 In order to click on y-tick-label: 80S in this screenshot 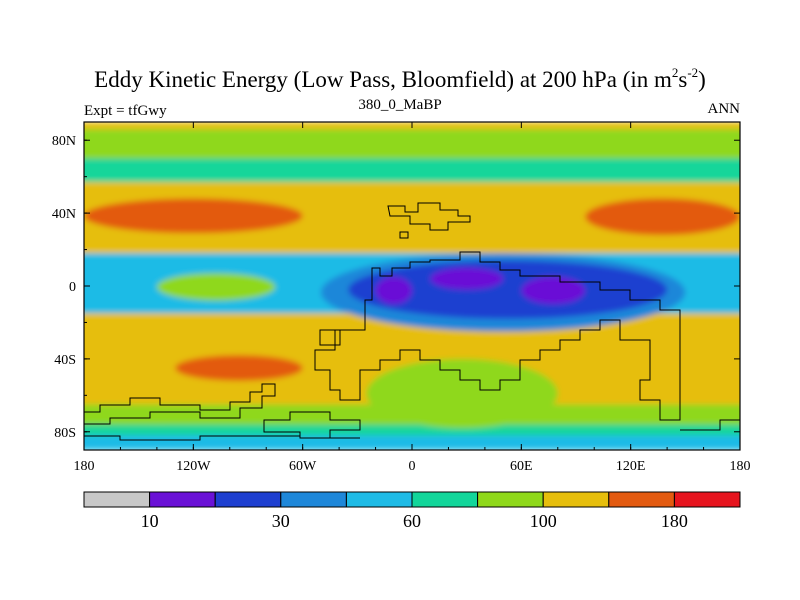, I will do `click(65, 433)`.